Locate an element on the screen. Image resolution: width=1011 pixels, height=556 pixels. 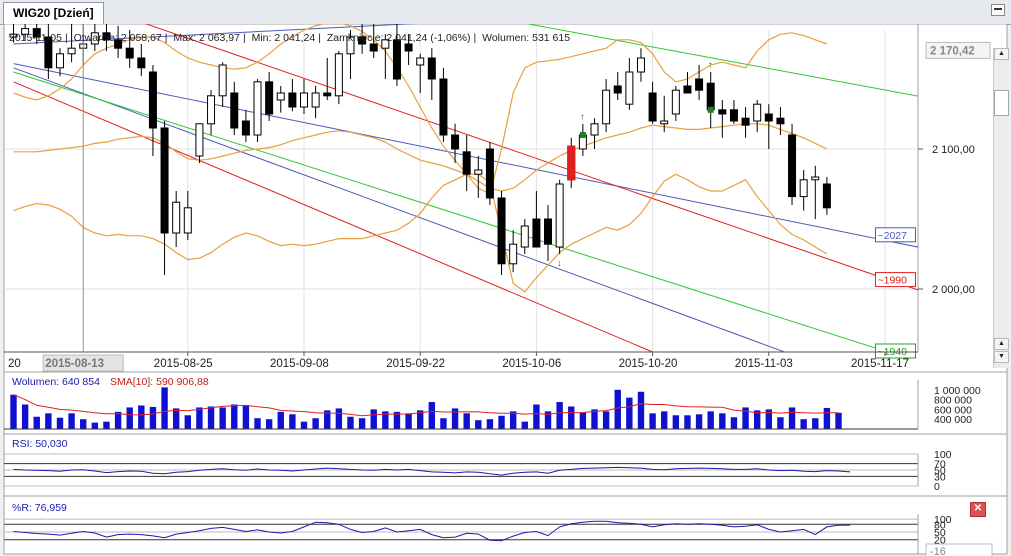
rsi-tick-label: 0 is located at coordinates (937, 487).